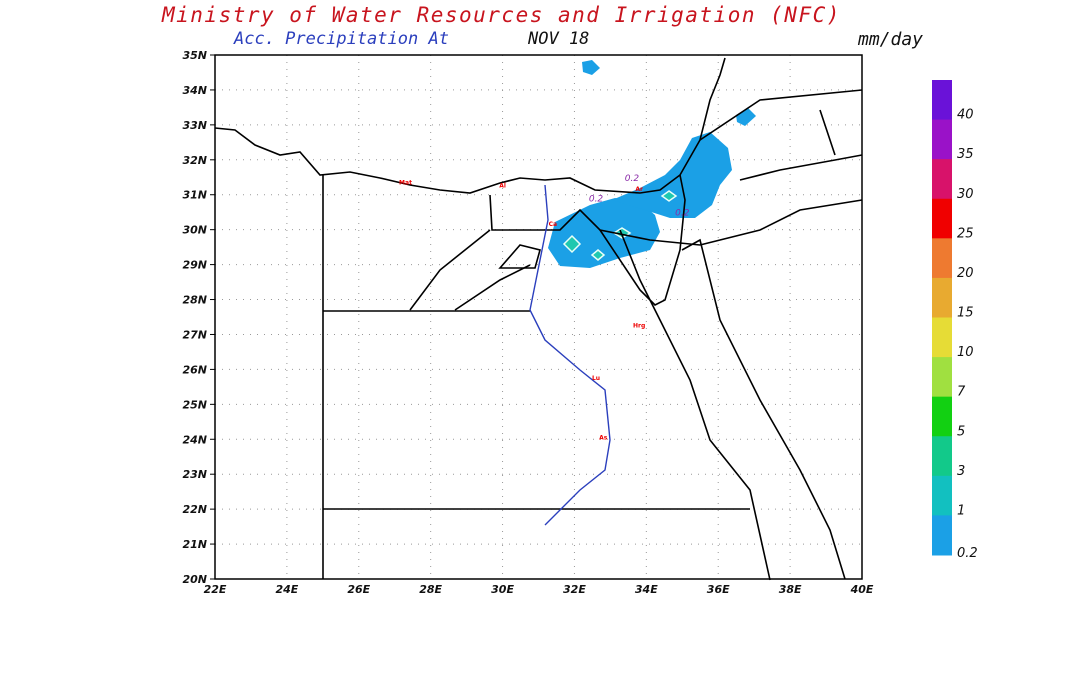 The height and width of the screenshot is (675, 1080). What do you see at coordinates (965, 352) in the screenshot?
I see `colorbar-level-label: 10` at bounding box center [965, 352].